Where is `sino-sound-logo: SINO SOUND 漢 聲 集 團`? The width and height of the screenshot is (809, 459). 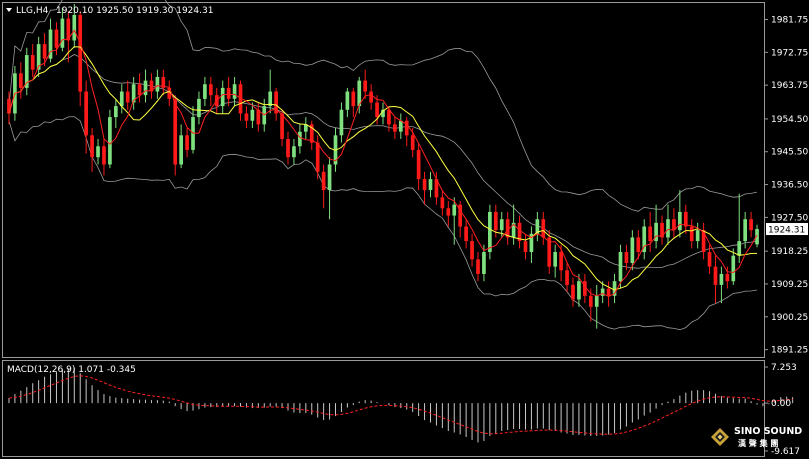 sino-sound-logo: SINO SOUND 漢 聲 集 團 is located at coordinates (756, 437).